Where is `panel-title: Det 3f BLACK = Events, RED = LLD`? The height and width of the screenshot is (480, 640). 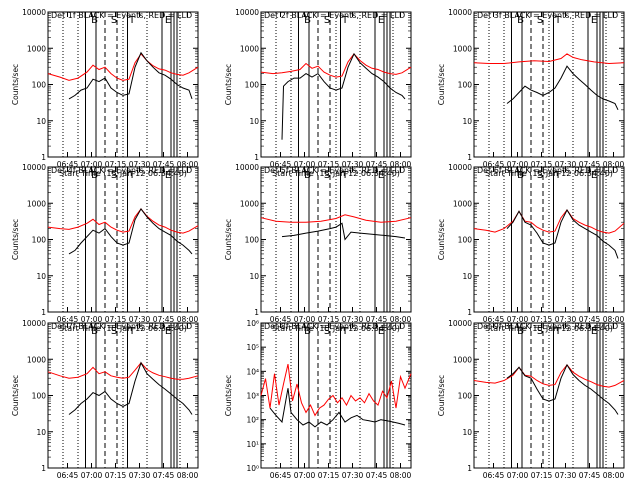
panel-title: Det 3f BLACK = Events, RED = LLD is located at coordinates (547, 15).